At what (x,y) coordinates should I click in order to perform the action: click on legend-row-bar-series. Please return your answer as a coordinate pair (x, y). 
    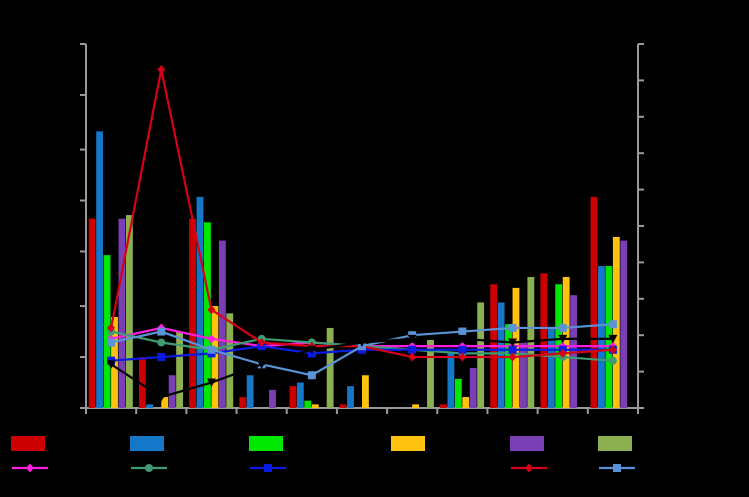
    Looking at the image, I should click on (374, 445).